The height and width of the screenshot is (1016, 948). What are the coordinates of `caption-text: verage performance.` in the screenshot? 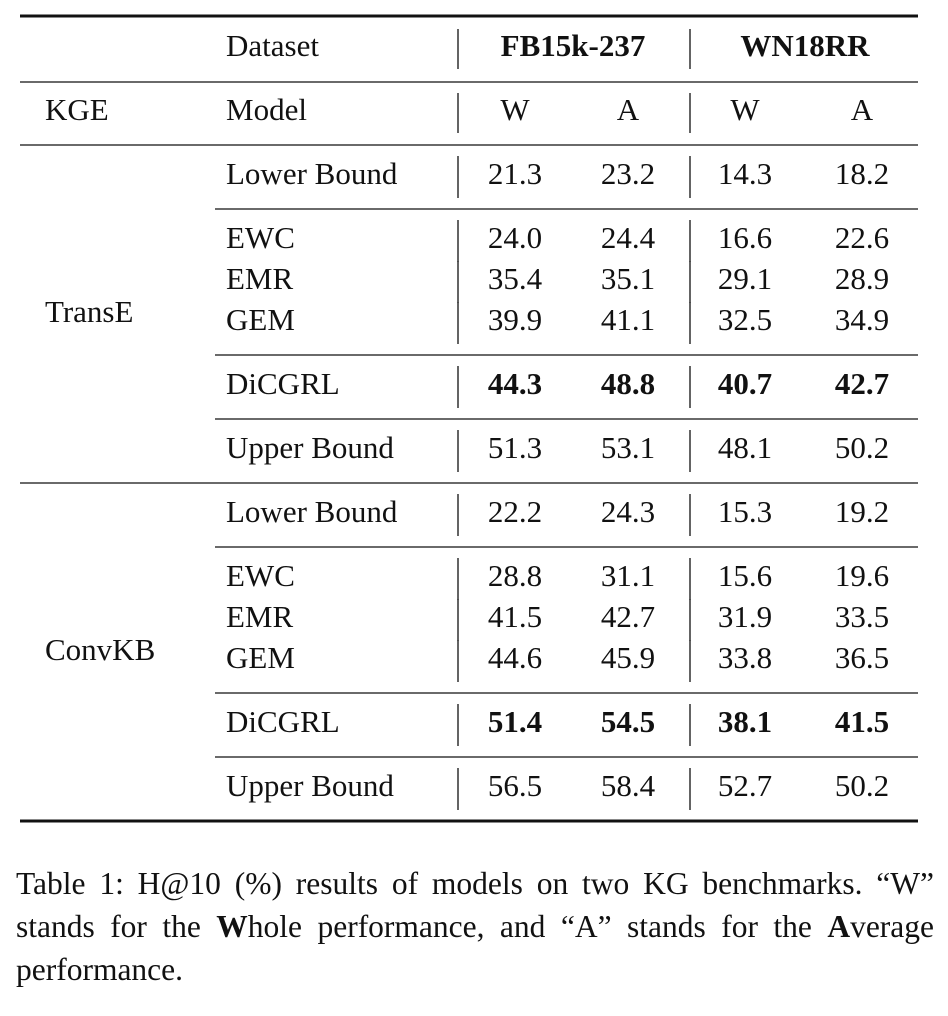 It's located at (475, 948).